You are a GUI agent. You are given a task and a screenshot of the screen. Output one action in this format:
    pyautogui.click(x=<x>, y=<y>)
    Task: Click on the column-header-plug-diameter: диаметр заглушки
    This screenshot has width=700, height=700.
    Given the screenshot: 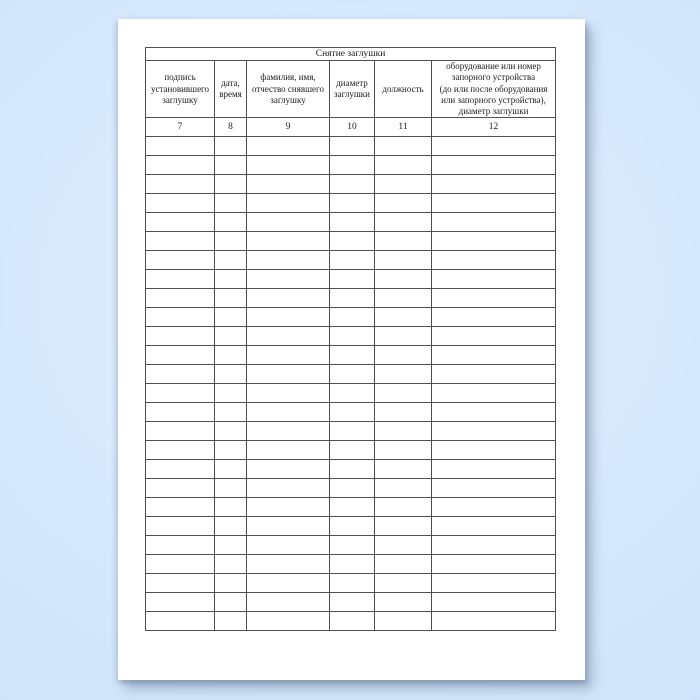 What is the action you would take?
    pyautogui.click(x=352, y=89)
    